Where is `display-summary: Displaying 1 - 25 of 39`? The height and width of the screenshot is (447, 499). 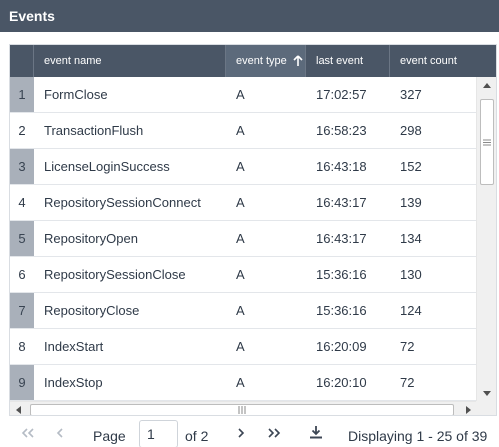 display-summary: Displaying 1 - 25 of 39 is located at coordinates (418, 436).